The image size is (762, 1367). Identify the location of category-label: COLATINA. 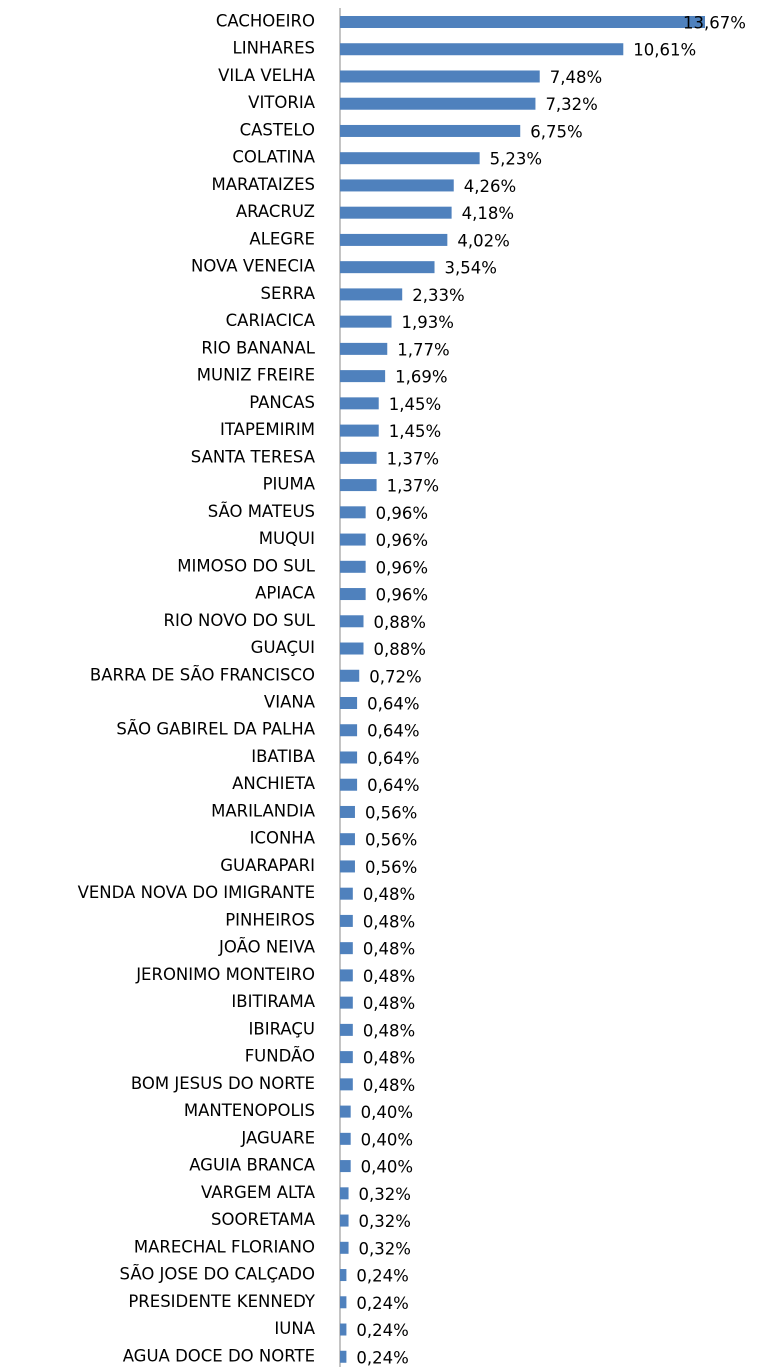
(273, 157).